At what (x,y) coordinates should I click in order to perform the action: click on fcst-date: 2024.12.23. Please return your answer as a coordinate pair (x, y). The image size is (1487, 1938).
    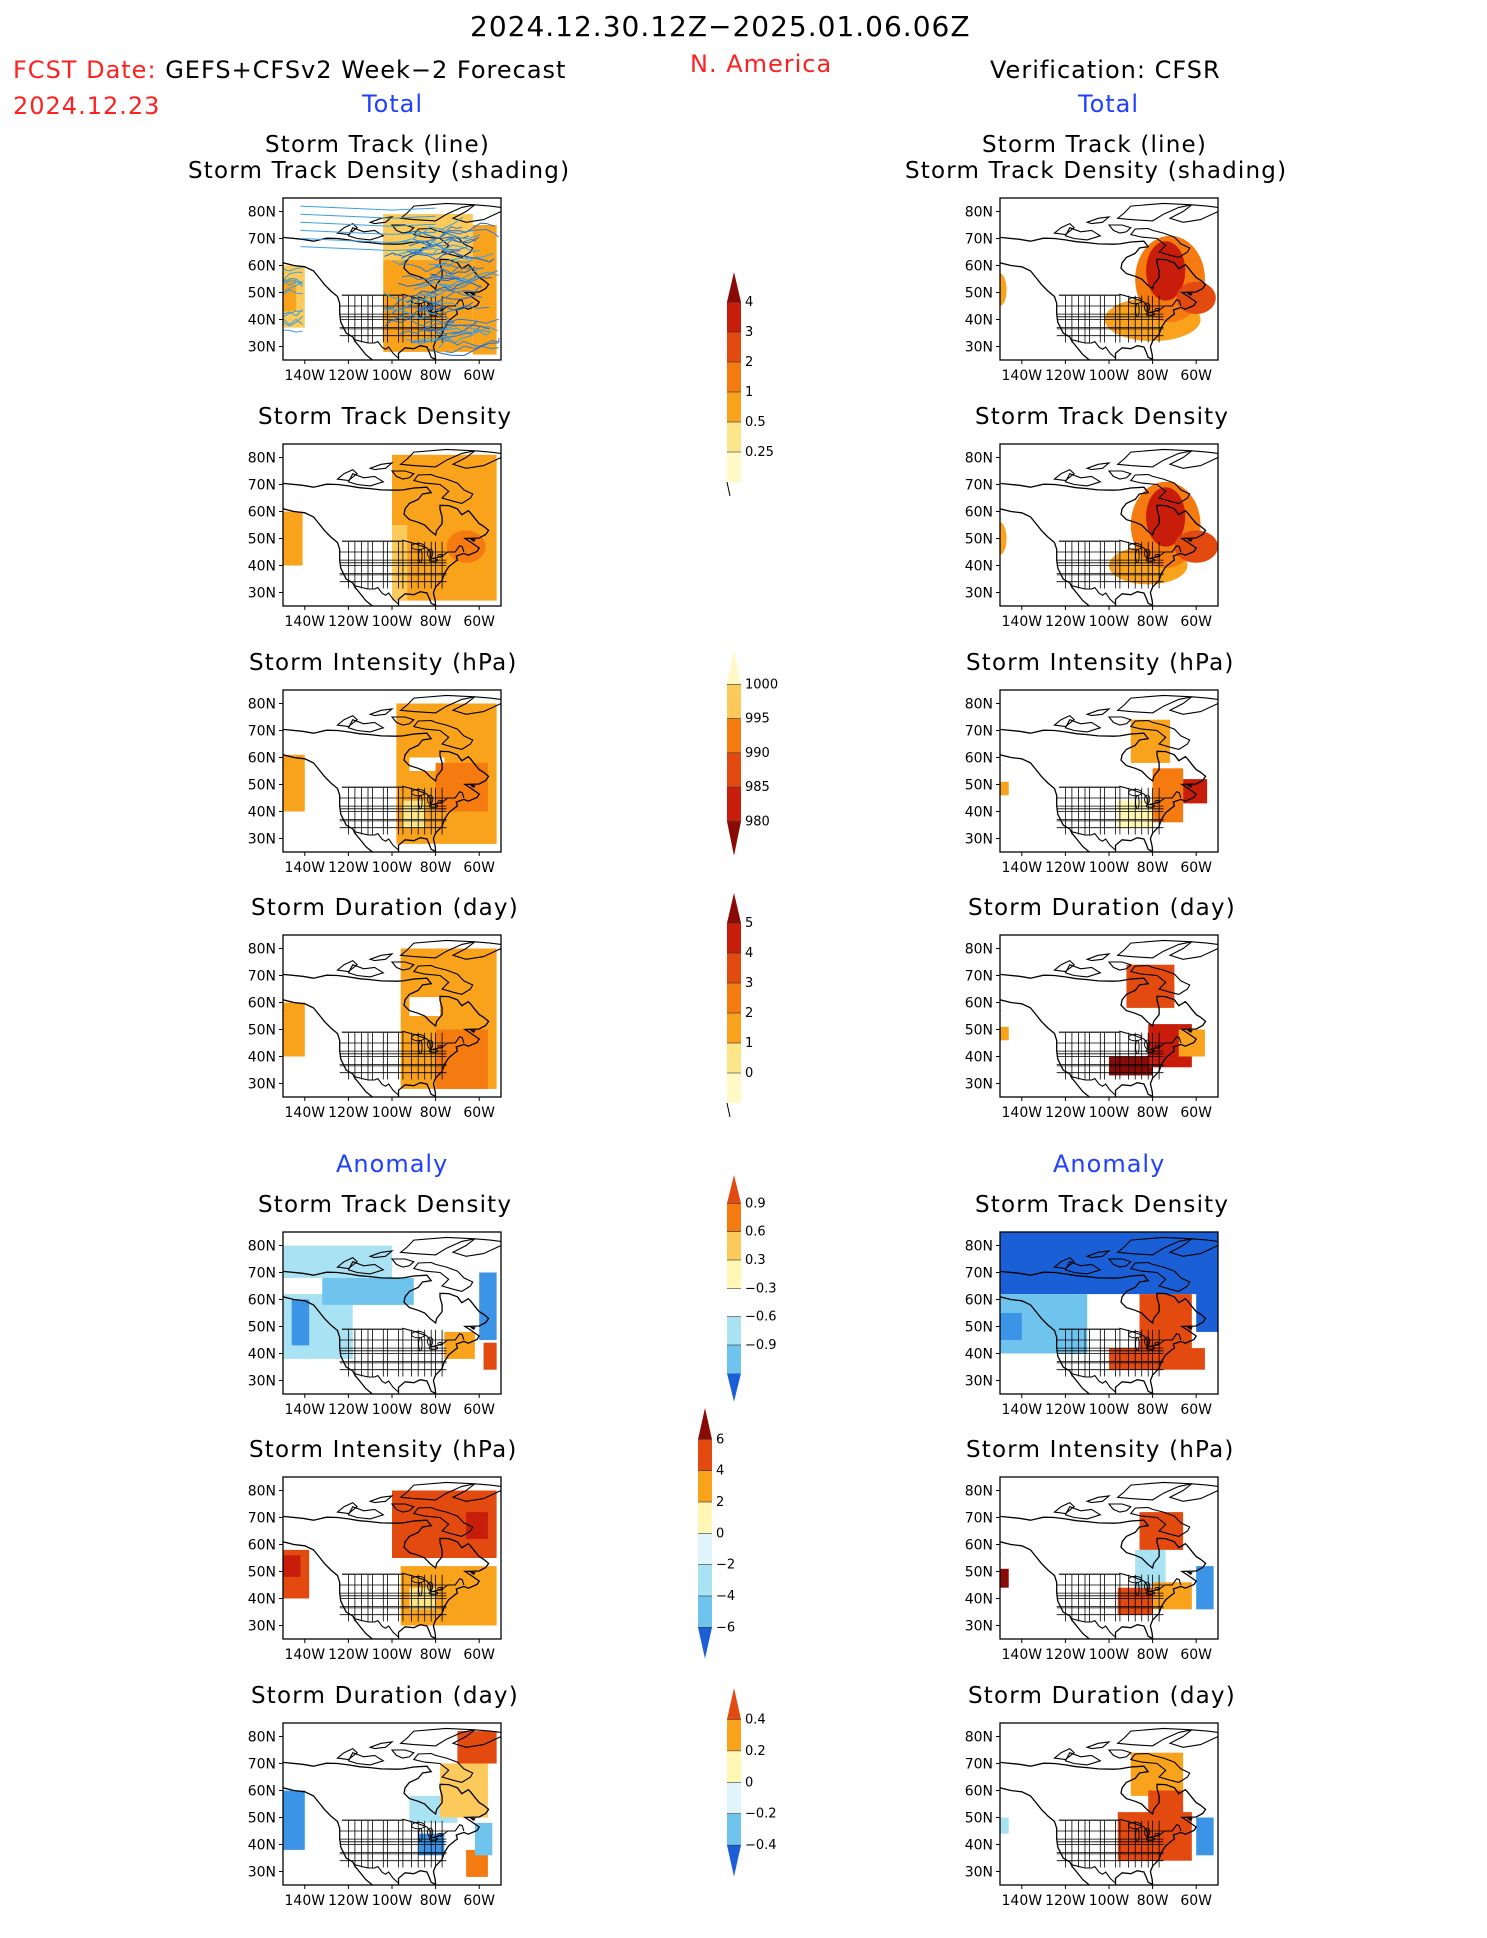
    Looking at the image, I should click on (87, 106).